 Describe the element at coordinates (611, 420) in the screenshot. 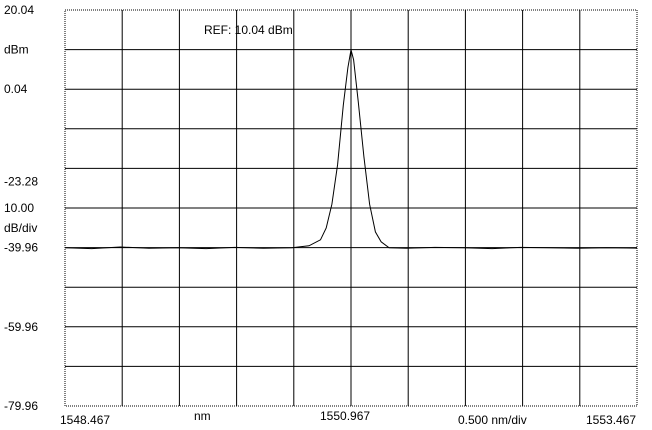

I see `x-tick-label-end: 1553.467` at that location.